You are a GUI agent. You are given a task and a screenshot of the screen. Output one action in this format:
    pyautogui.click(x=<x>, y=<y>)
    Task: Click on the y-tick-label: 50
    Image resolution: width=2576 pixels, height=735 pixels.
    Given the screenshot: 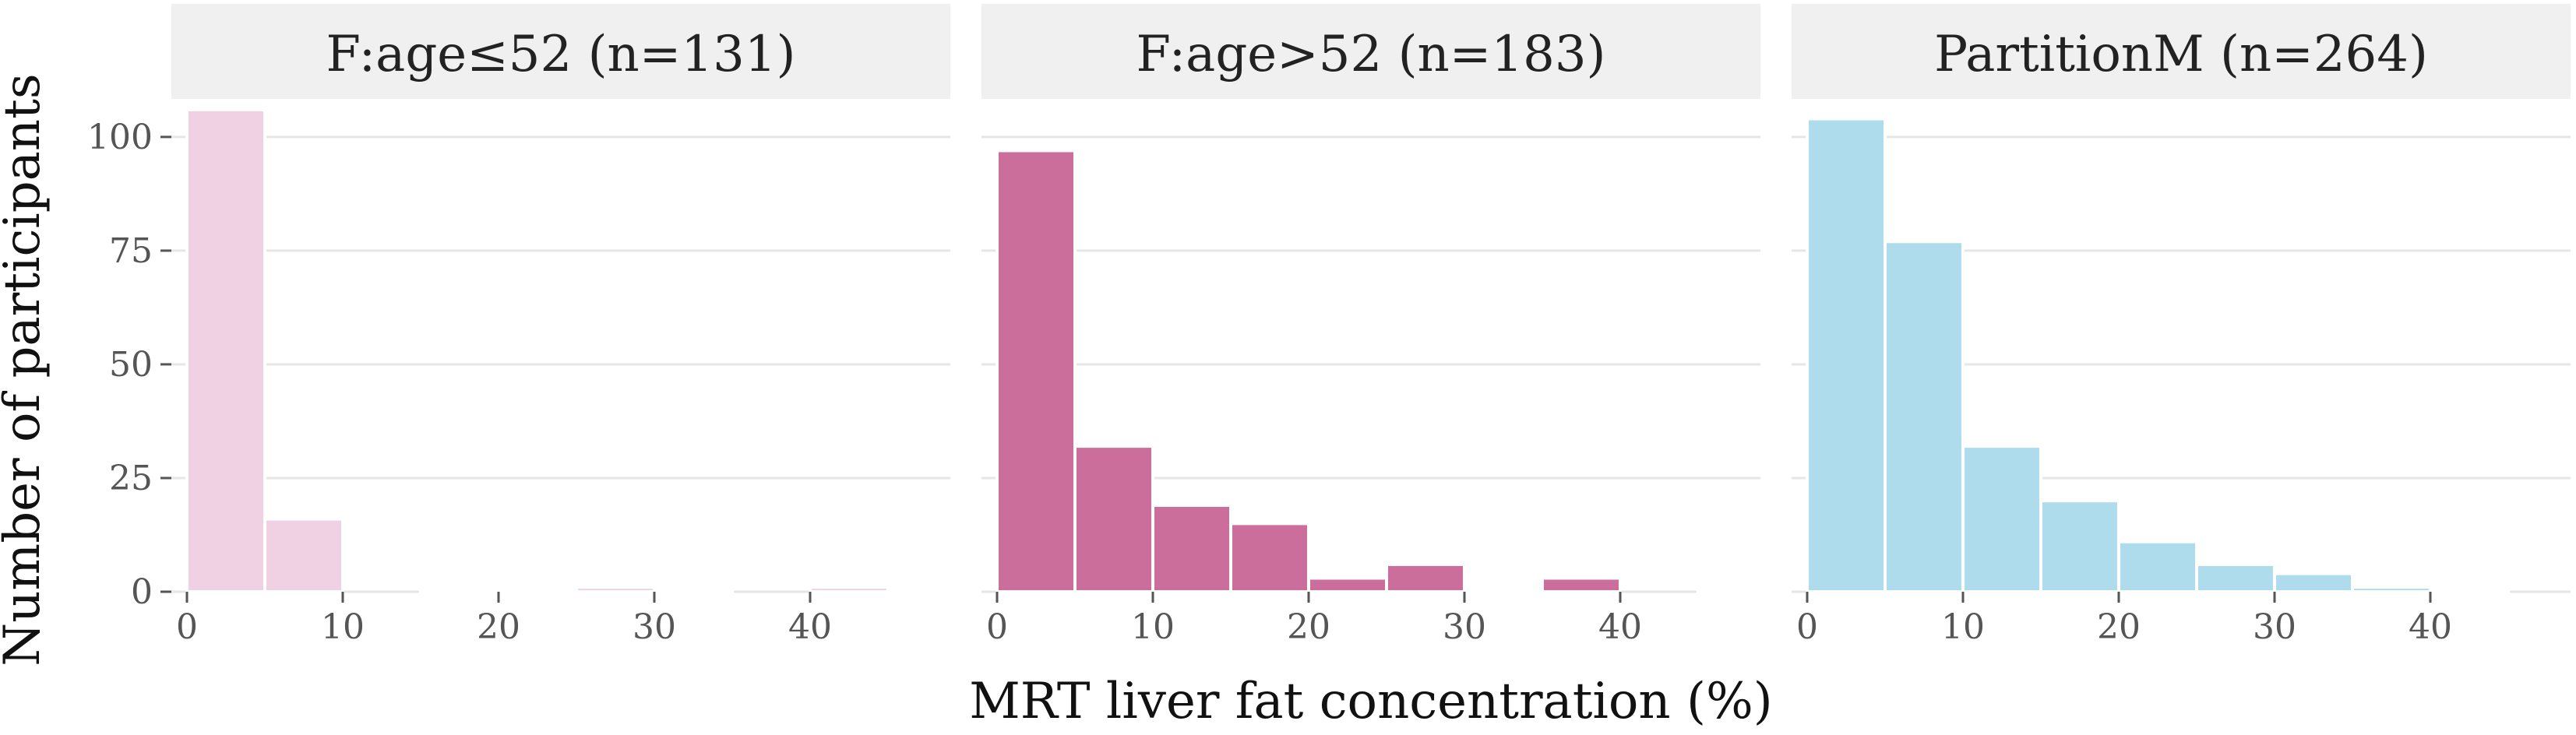 What is the action you would take?
    pyautogui.click(x=131, y=365)
    